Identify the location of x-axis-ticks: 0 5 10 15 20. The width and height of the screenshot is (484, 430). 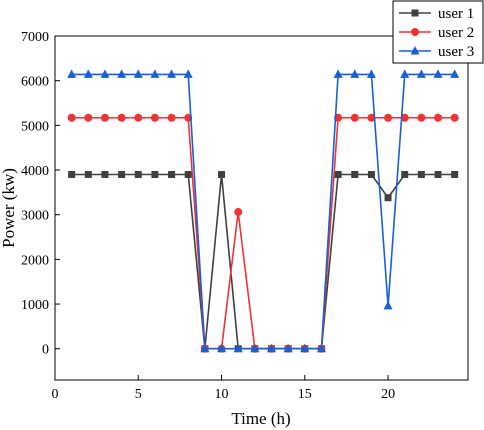
(223, 388).